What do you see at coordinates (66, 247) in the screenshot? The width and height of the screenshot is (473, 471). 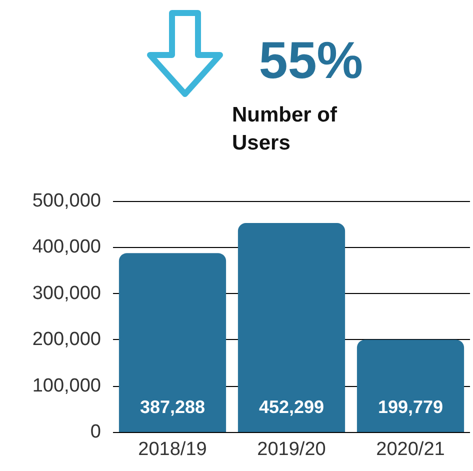 I see `y-tick-label: 400,000` at bounding box center [66, 247].